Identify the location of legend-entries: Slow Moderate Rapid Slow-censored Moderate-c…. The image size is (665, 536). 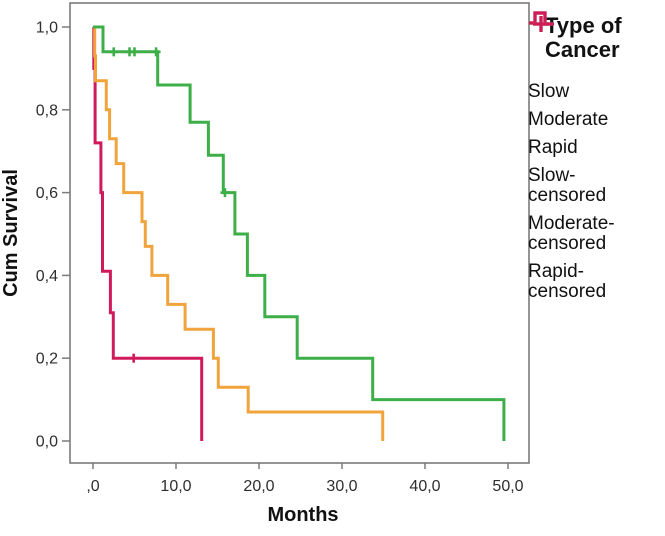
(596, 156).